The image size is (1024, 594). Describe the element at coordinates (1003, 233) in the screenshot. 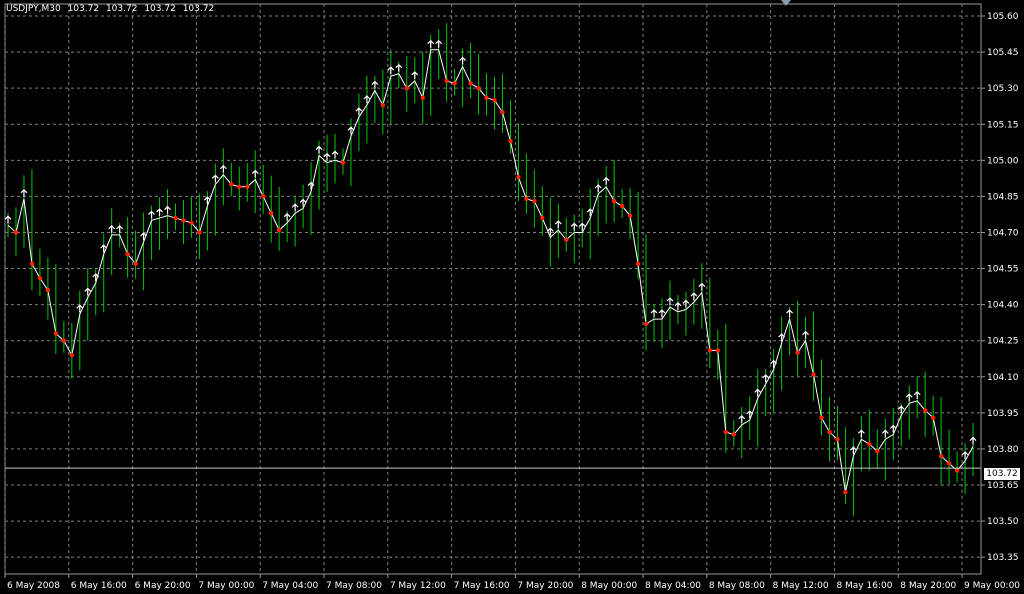

I see `y-tick-label: 104.70` at that location.